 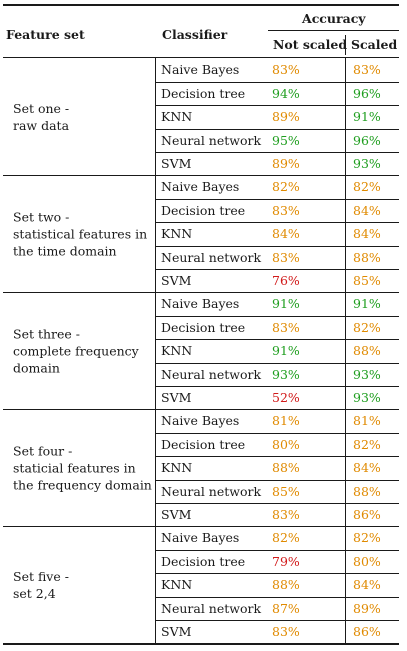 I want to click on feature-set-label: Set one - raw data, so click(x=80, y=117).